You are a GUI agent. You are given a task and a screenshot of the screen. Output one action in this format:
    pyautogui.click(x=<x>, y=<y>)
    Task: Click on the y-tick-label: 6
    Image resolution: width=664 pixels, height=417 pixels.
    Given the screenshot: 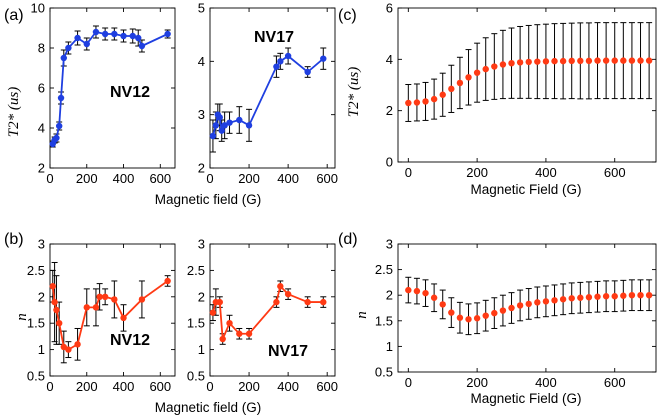 What is the action you would take?
    pyautogui.click(x=389, y=8)
    